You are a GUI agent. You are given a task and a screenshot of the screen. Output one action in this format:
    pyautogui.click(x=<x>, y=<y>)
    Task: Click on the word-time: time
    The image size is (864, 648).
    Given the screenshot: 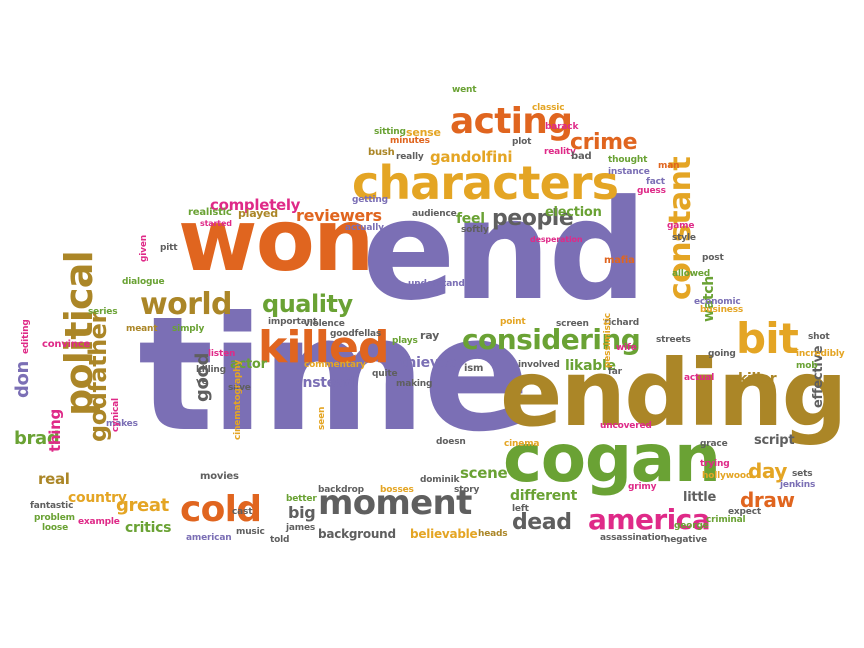 What is the action you would take?
    pyautogui.click(x=334, y=375)
    